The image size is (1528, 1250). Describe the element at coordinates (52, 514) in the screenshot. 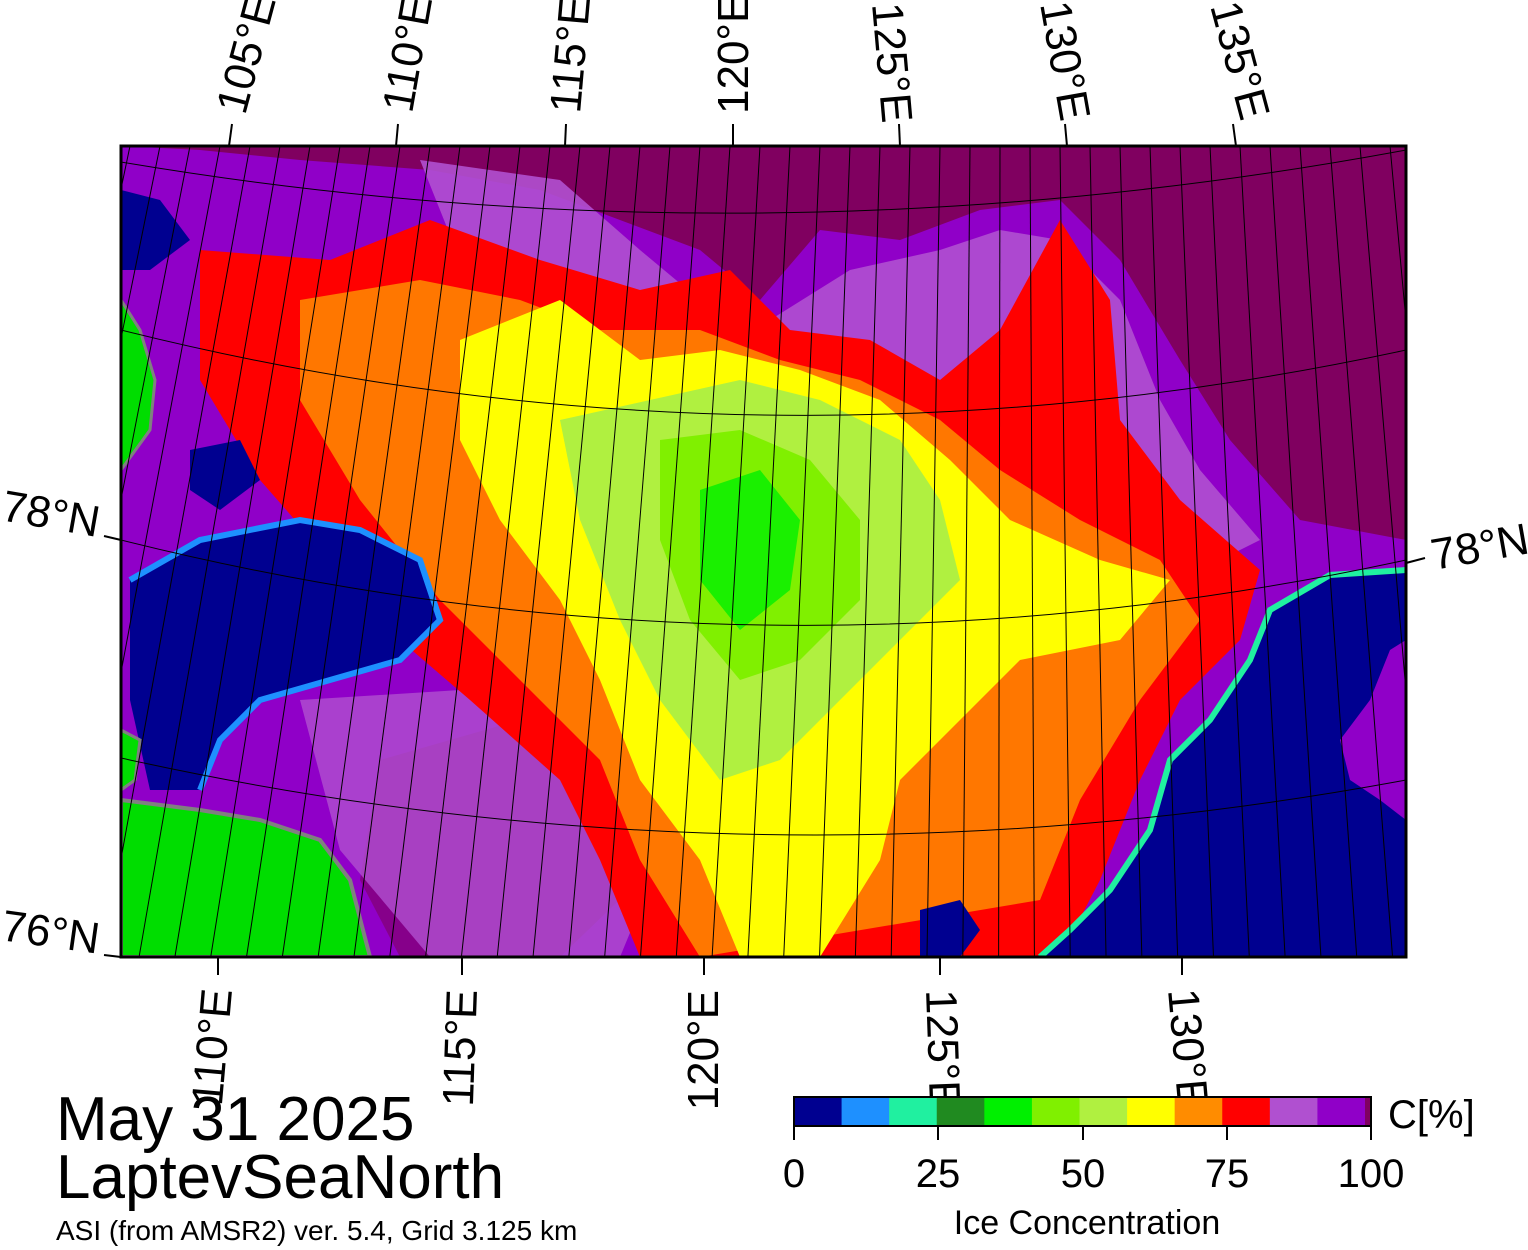

I see `lat-label-left-78: 78°N` at that location.